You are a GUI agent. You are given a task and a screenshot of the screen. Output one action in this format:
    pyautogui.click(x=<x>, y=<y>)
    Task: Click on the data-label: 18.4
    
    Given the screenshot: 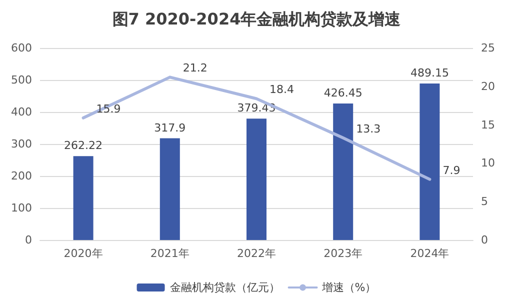 What is the action you would take?
    pyautogui.click(x=282, y=89)
    